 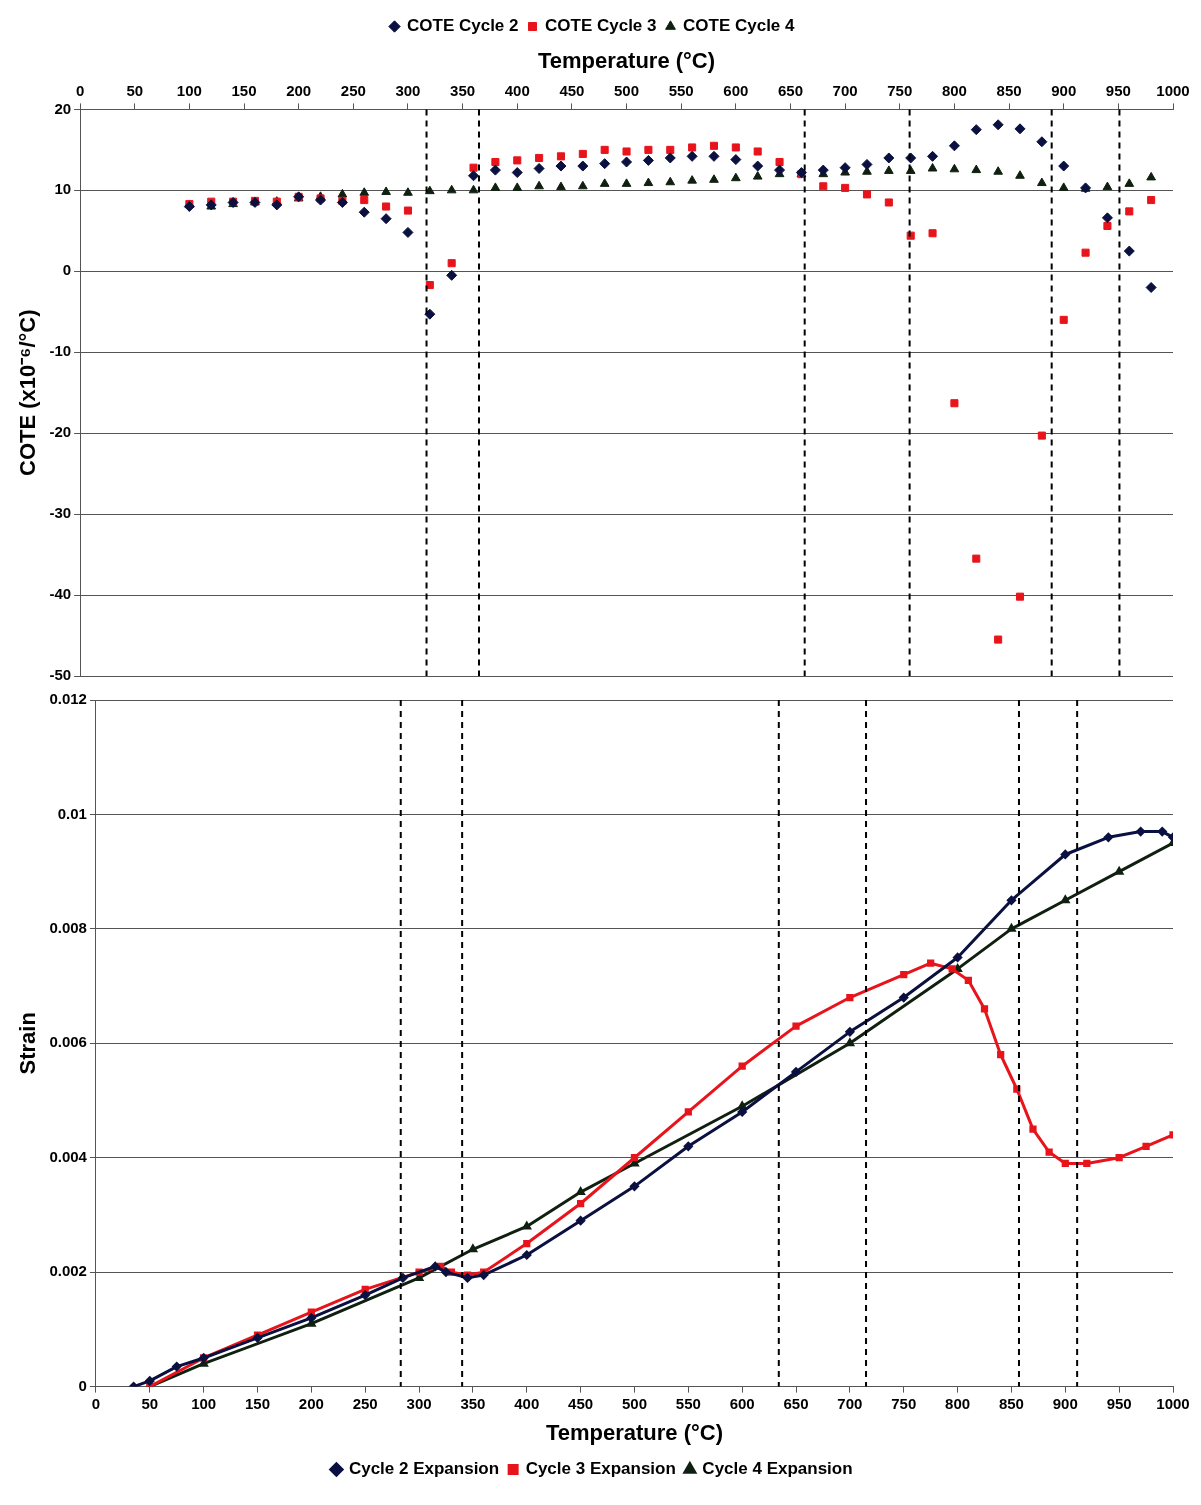 What do you see at coordinates (63, 189) in the screenshot?
I see `y-tick-label: 10` at bounding box center [63, 189].